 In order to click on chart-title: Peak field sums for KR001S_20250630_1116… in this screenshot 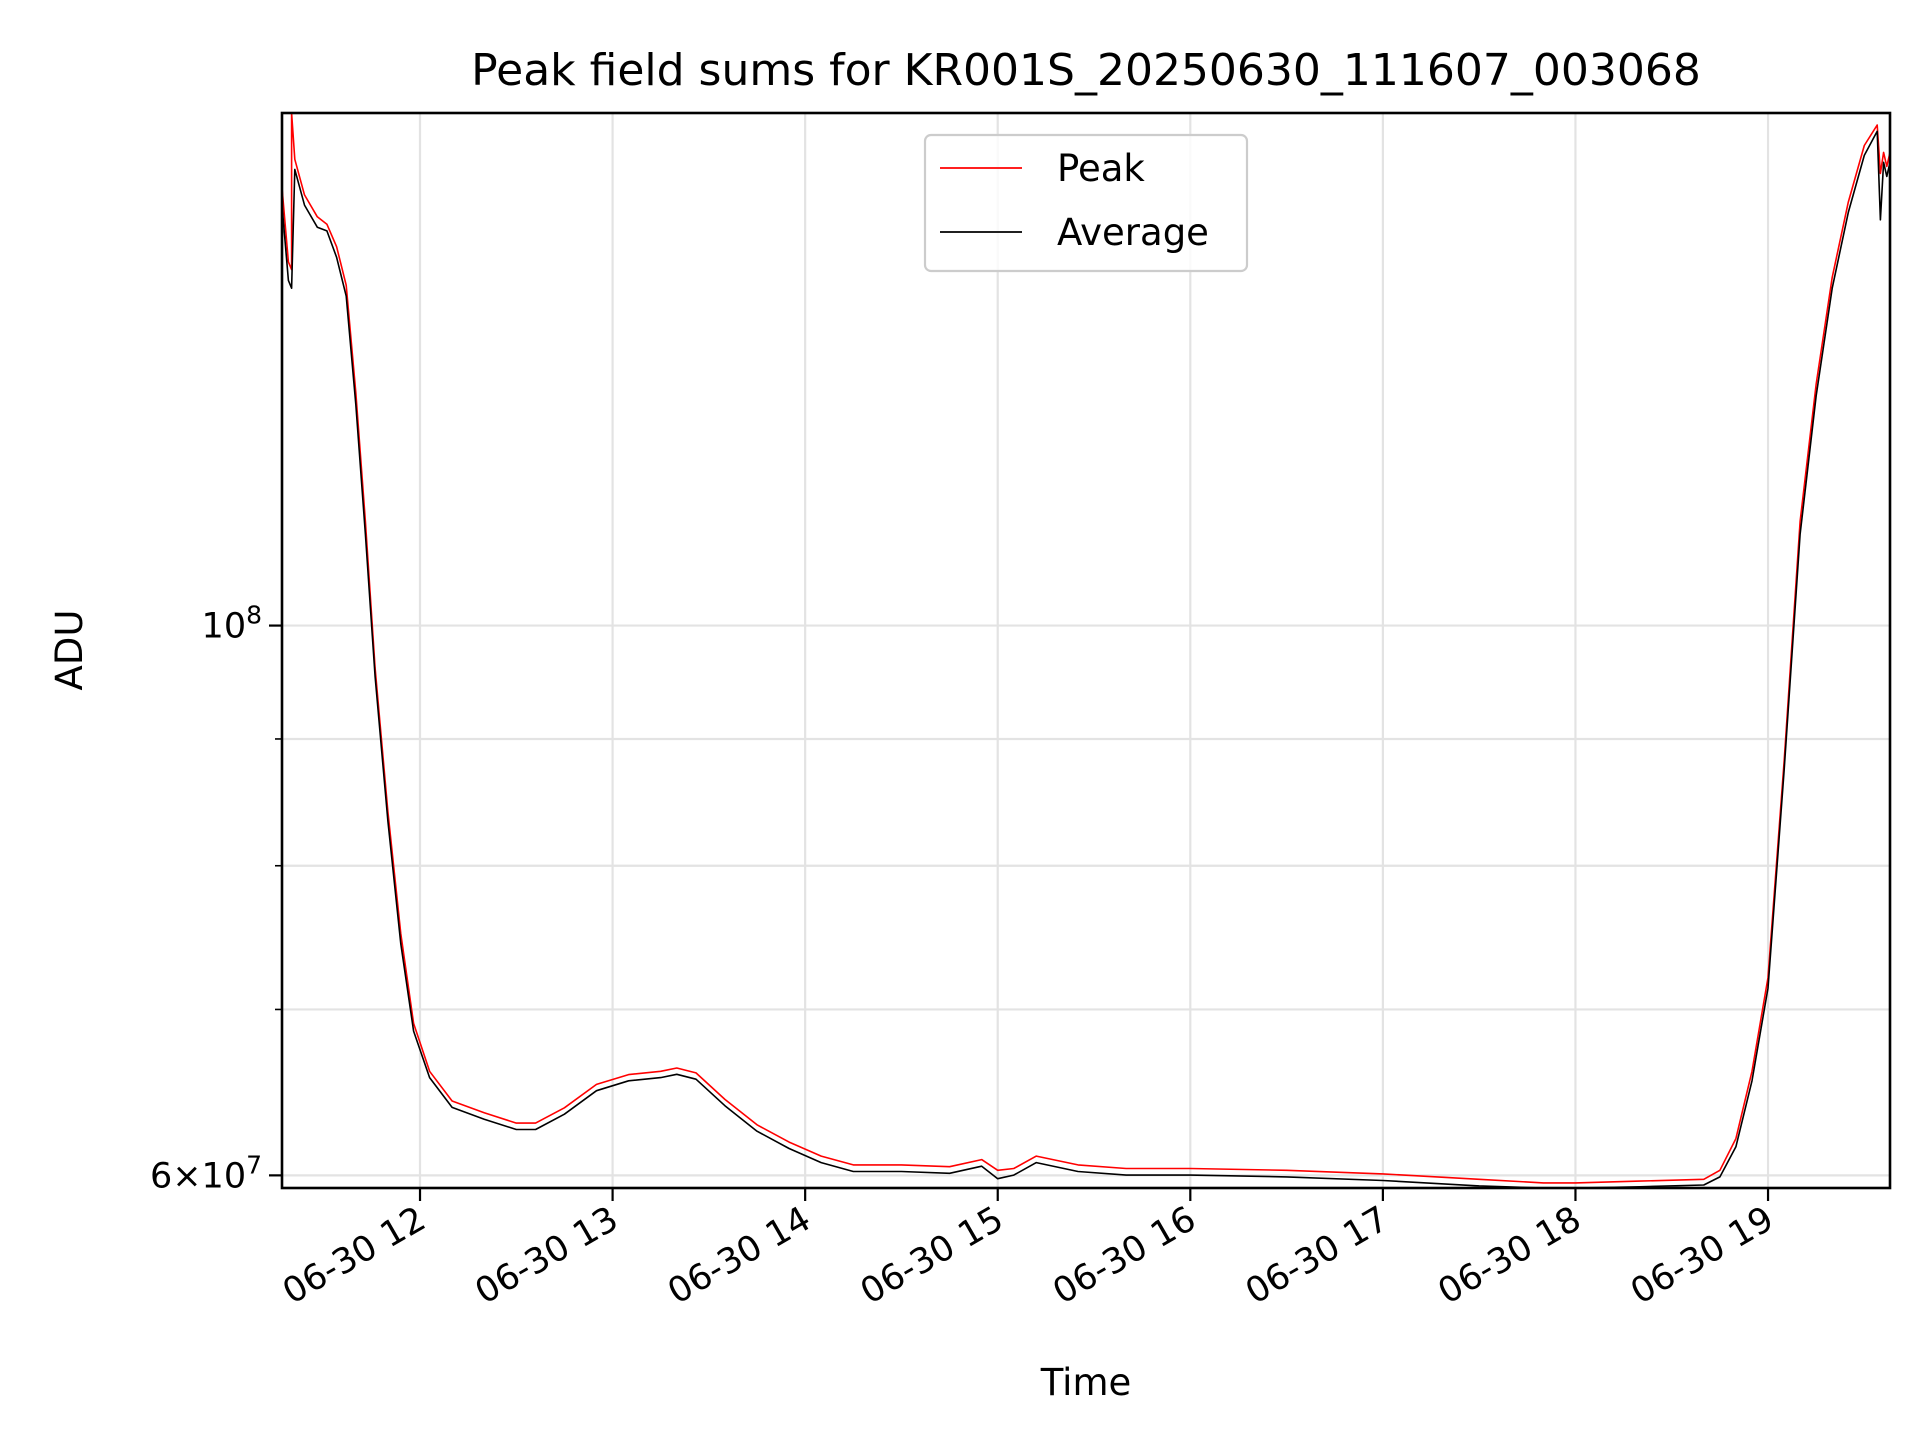, I will do `click(1086, 70)`.